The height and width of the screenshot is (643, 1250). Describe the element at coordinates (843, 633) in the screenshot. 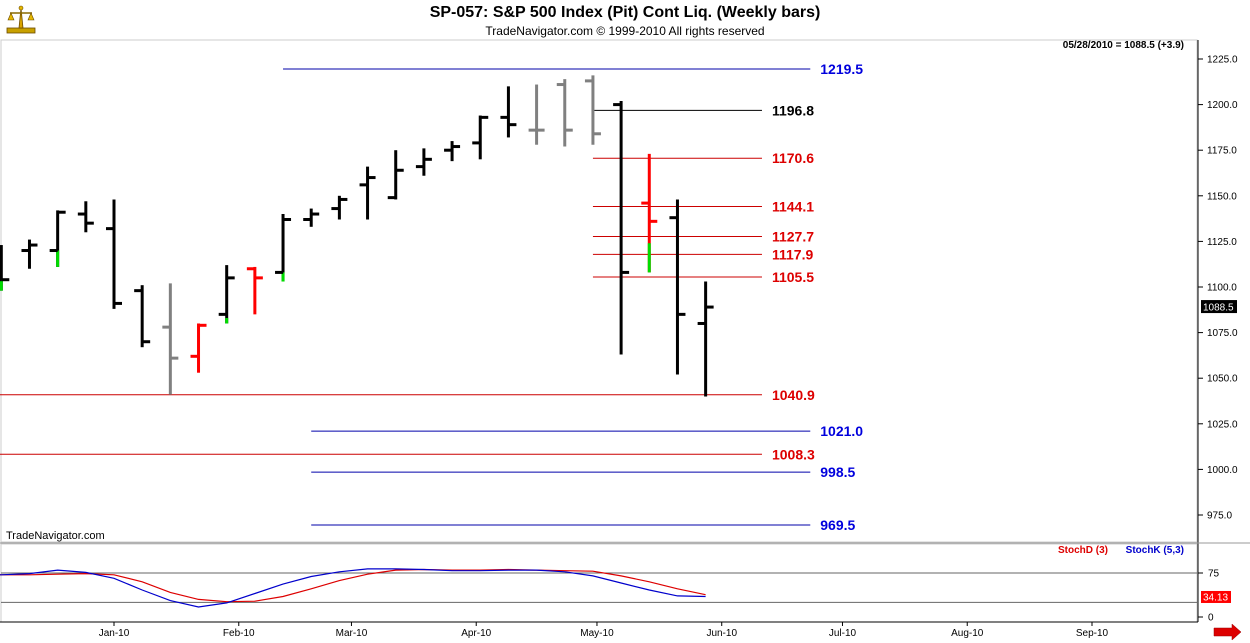

I see `x-tick-label: Jul-10` at that location.